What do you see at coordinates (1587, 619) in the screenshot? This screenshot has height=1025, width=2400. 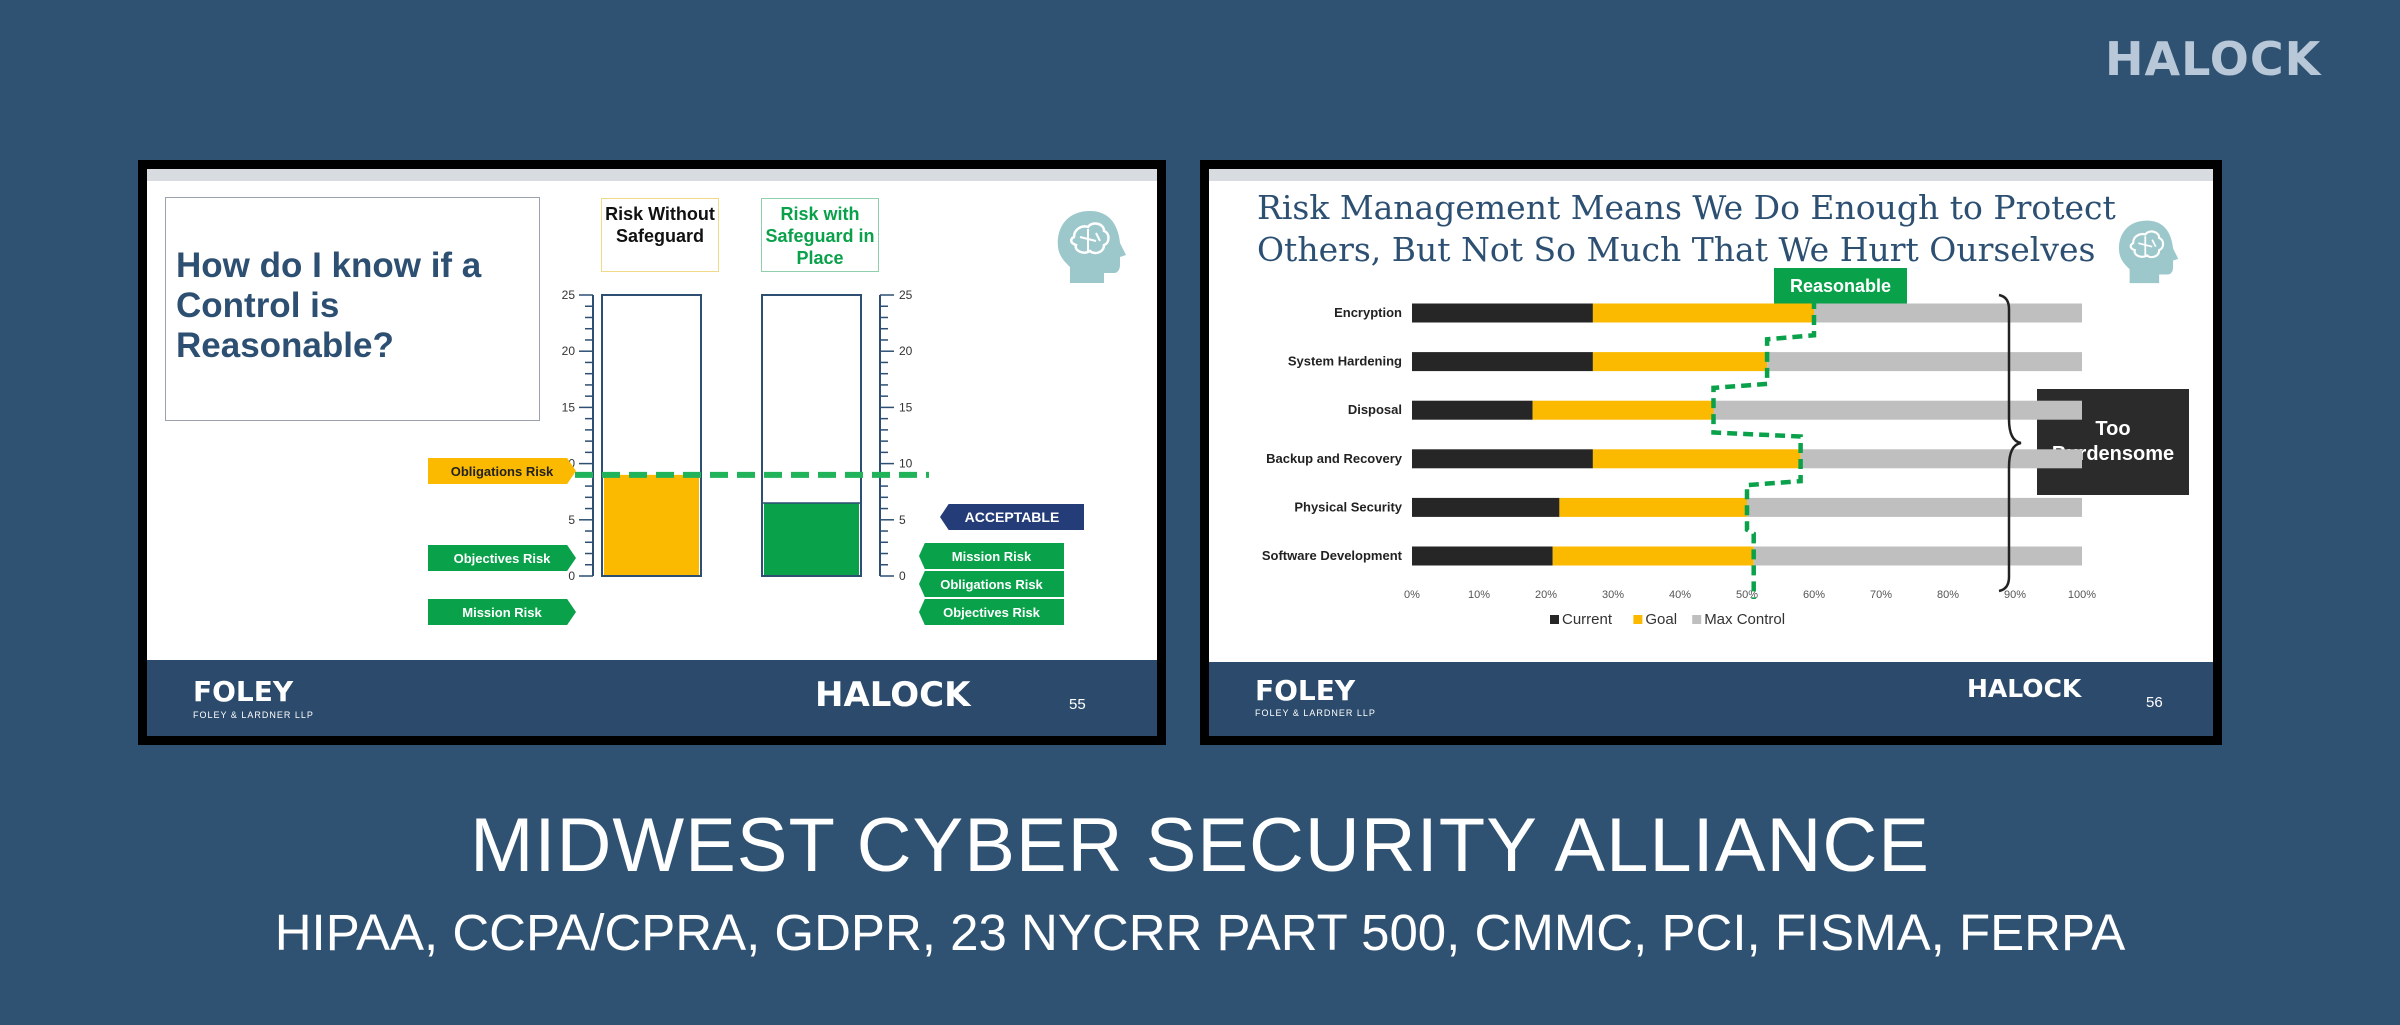 I see `legend-label: Current` at bounding box center [1587, 619].